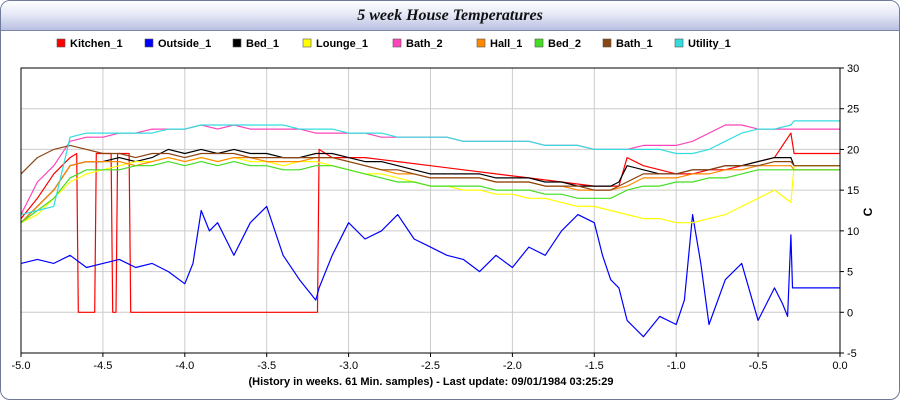 This screenshot has height=400, width=900. Describe the element at coordinates (853, 110) in the screenshot. I see `y-tick-label: 25` at that location.